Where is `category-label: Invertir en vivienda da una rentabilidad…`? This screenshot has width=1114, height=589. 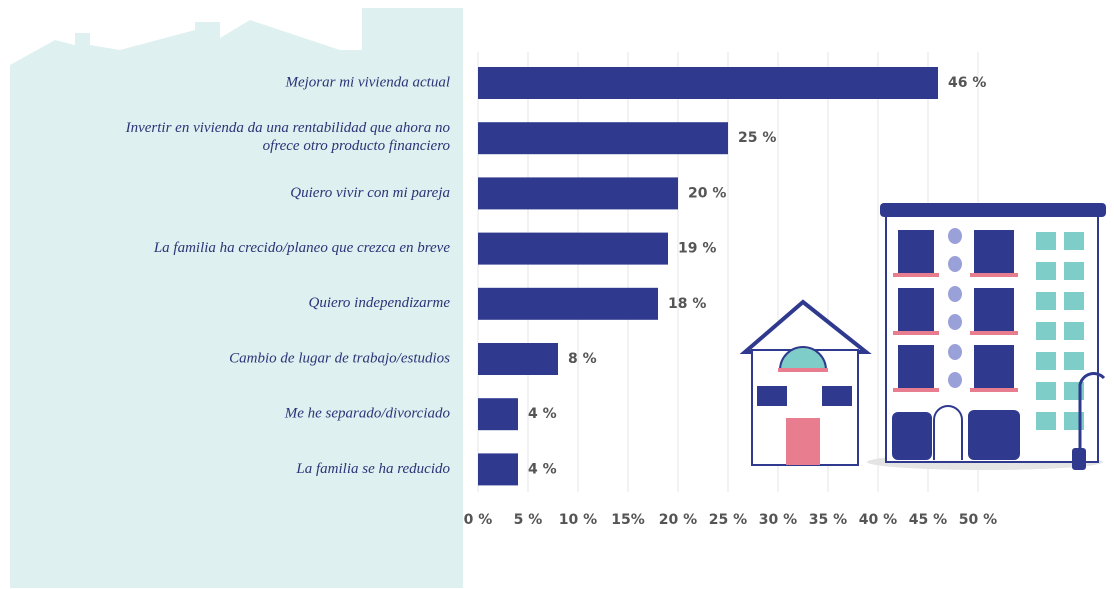
category-label: Invertir en vivienda da una rentabilidad… is located at coordinates (288, 138).